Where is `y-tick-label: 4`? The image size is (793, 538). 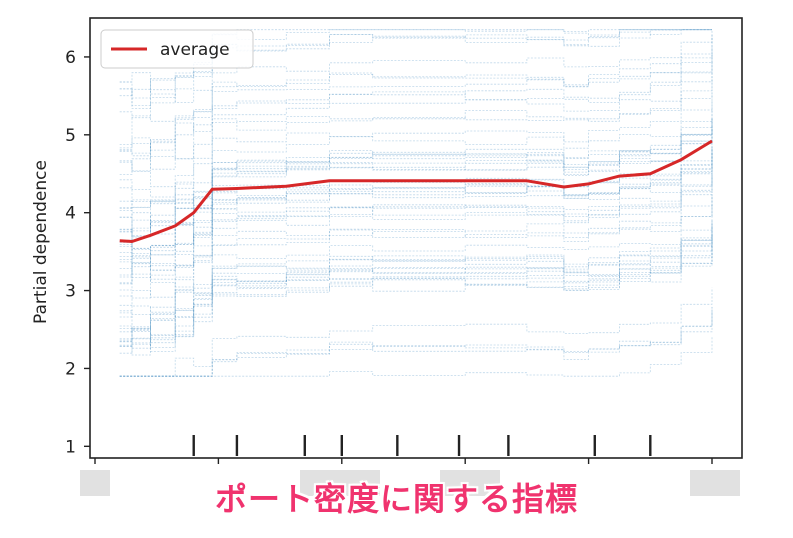 y-tick-label: 4 is located at coordinates (70, 214).